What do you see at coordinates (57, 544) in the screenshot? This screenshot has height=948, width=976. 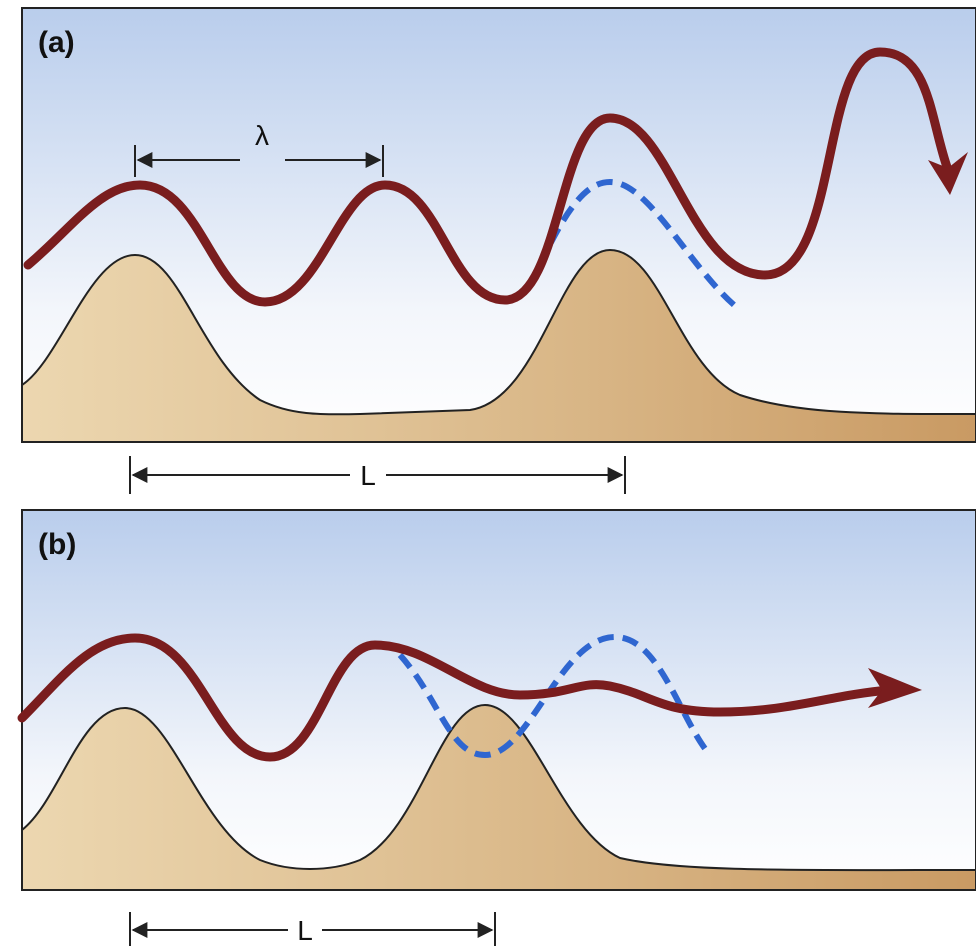 I see `panel-label: (b)` at bounding box center [57, 544].